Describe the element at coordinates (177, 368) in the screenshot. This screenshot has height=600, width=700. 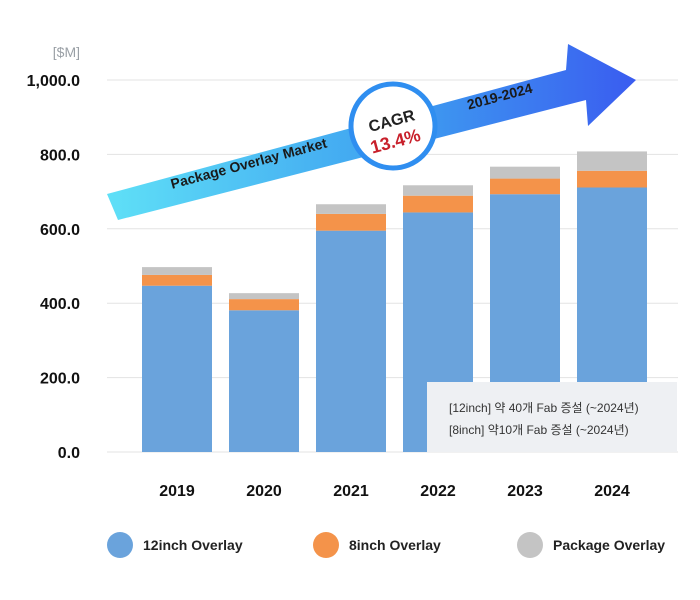
I see `bar-segment-12inch-2019` at that location.